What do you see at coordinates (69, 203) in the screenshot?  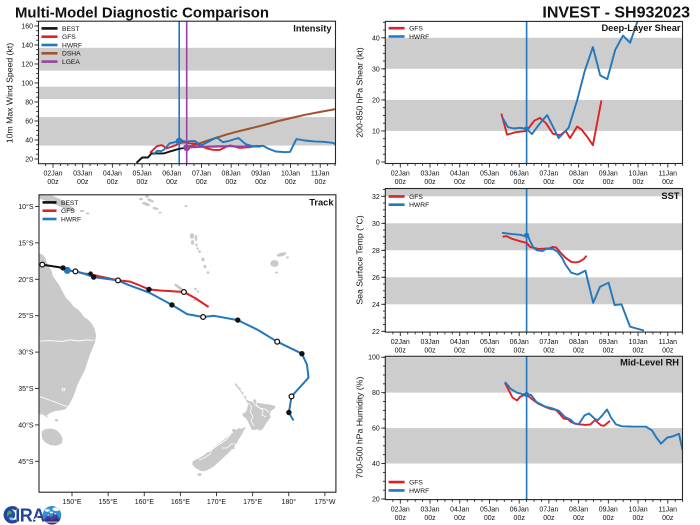 I see `svg-text: BEST` at bounding box center [69, 203].